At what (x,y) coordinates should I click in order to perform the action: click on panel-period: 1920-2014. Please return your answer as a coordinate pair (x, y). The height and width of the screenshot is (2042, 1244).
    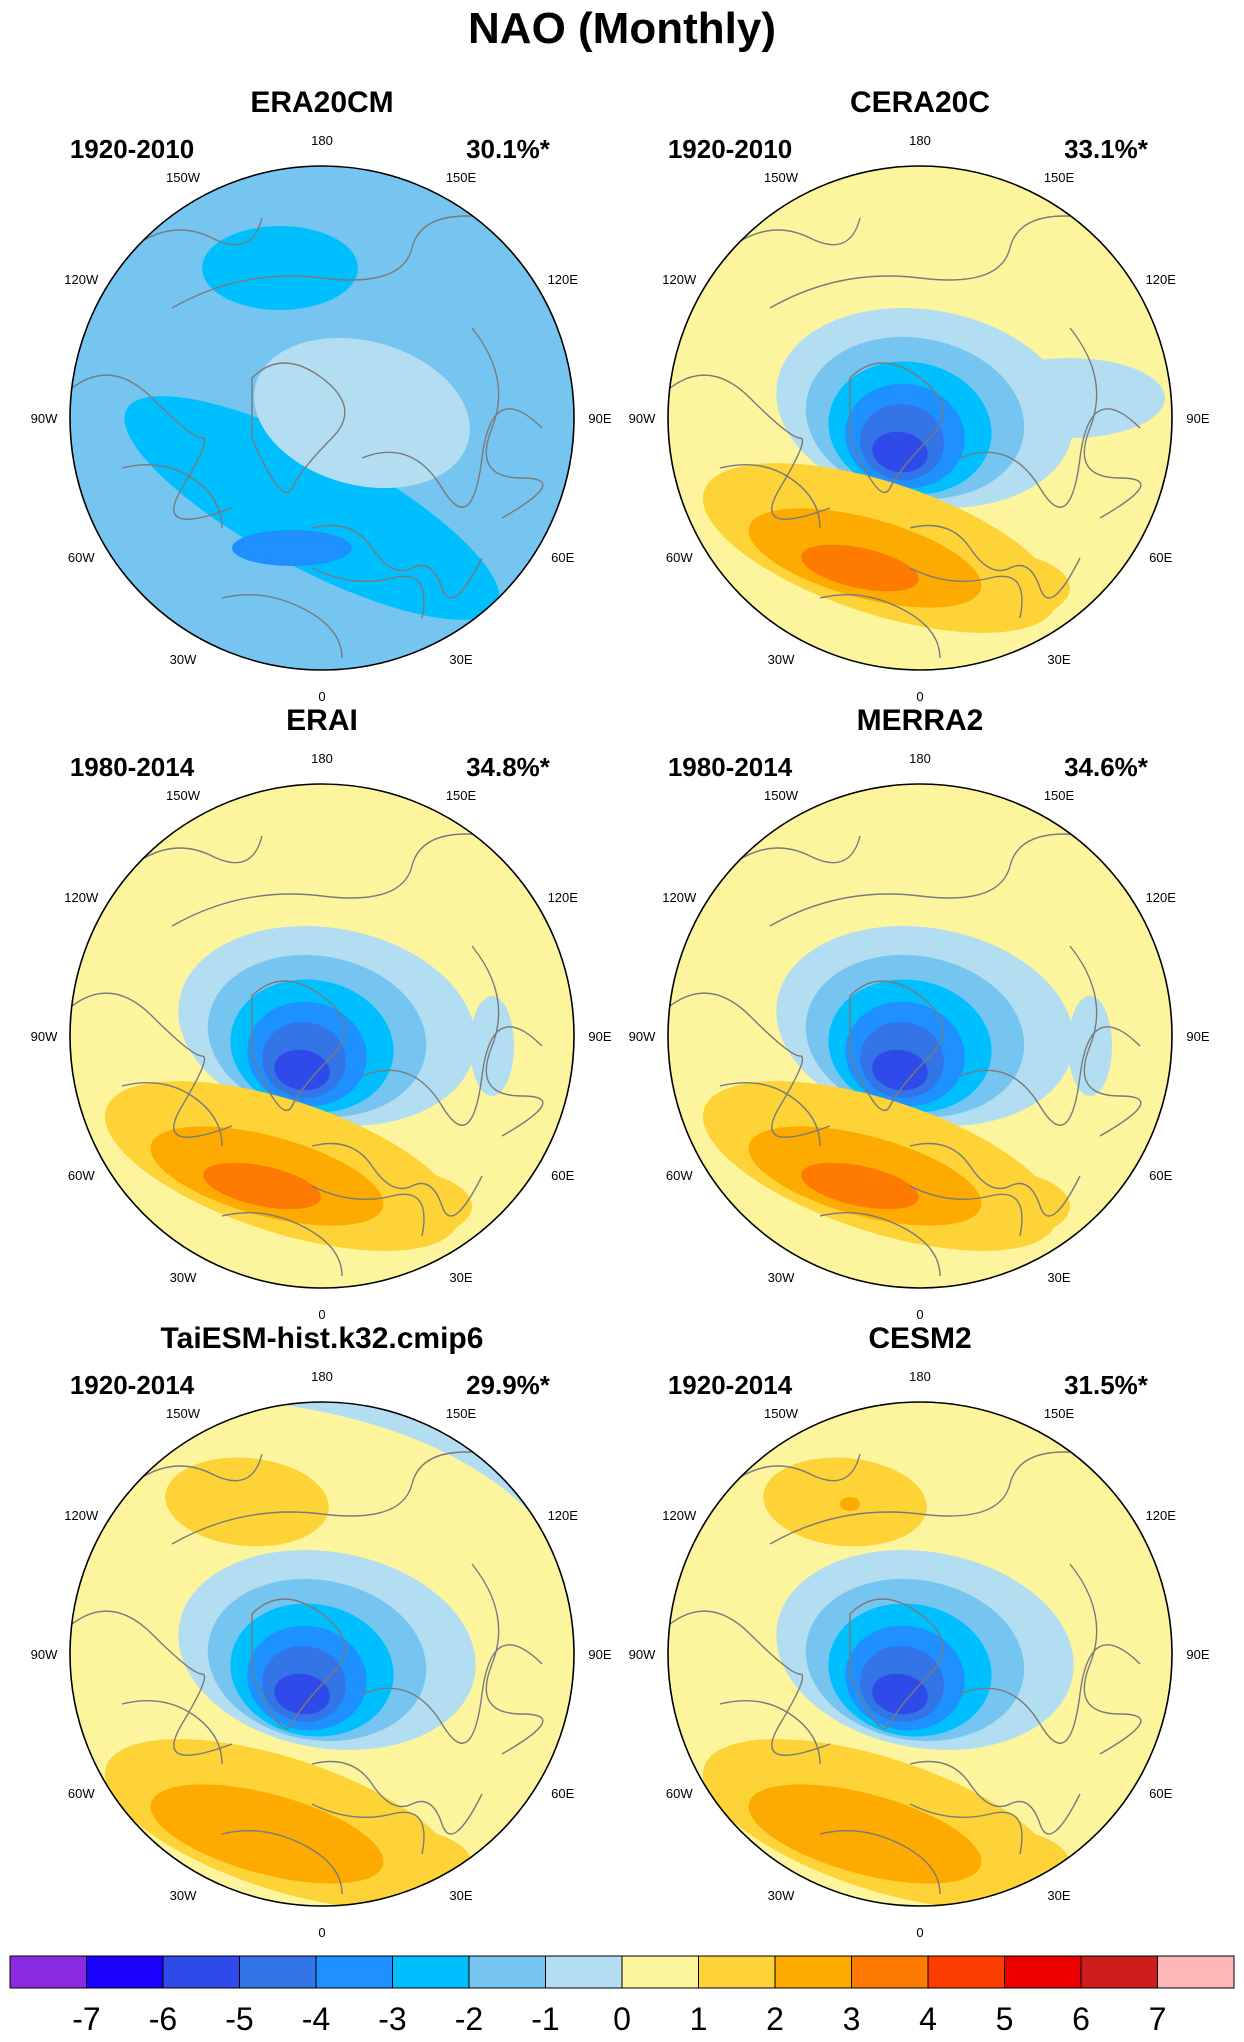
    Looking at the image, I should click on (132, 1385).